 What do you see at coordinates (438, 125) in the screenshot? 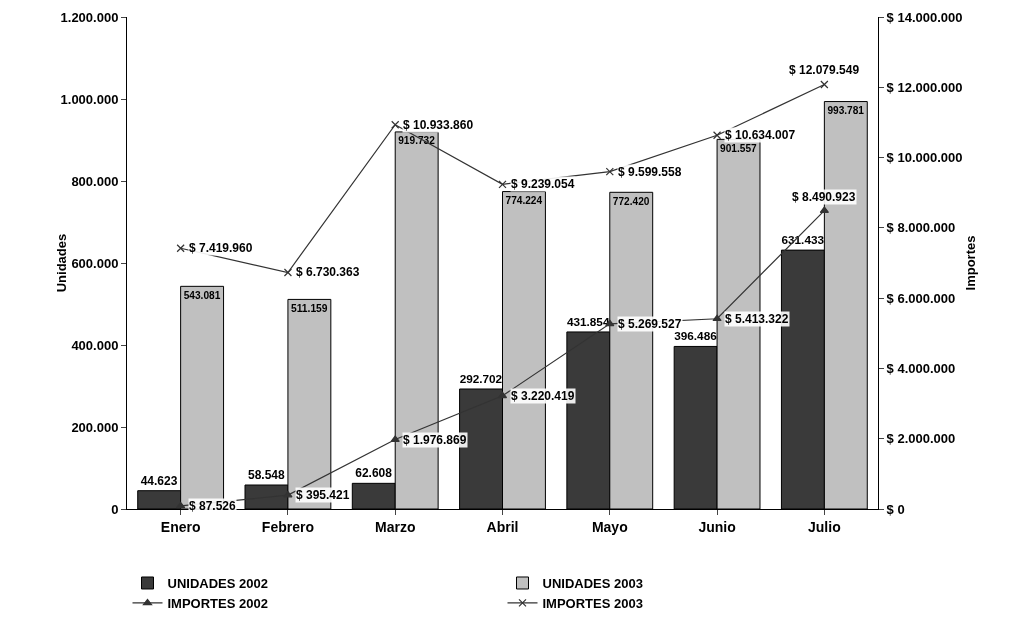
I see `data-label: $ 10.933.860` at bounding box center [438, 125].